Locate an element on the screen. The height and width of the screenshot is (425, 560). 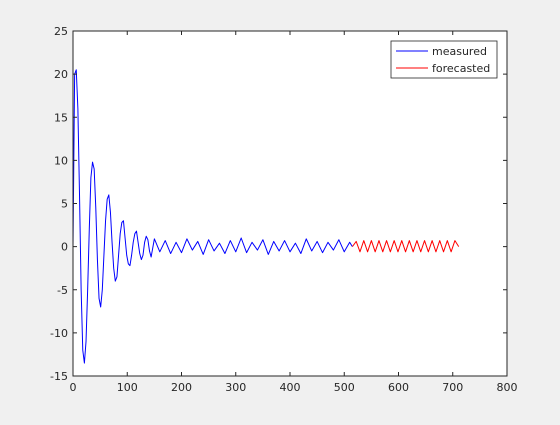
y-tick-label: 20 is located at coordinates (61, 74).